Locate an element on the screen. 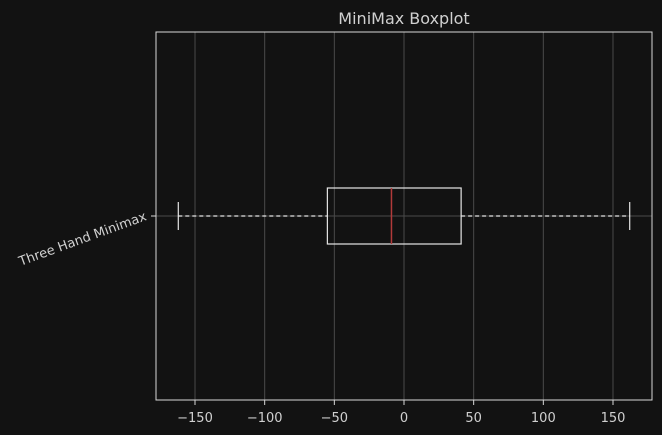 This screenshot has height=435, width=662. chart-title: MiniMax Boxplot is located at coordinates (403, 18).